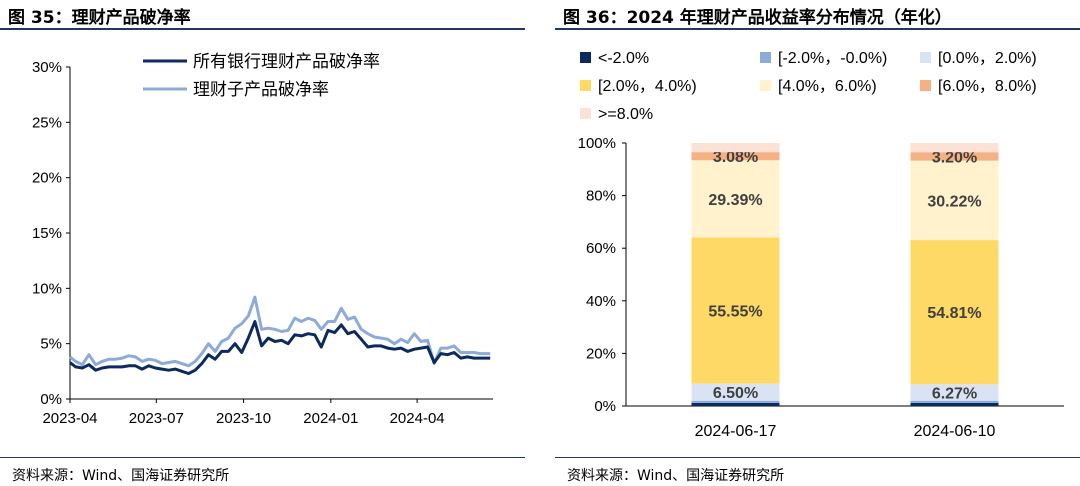 The width and height of the screenshot is (1080, 486). Describe the element at coordinates (601, 196) in the screenshot. I see `y-tick-label: 80%` at that location.